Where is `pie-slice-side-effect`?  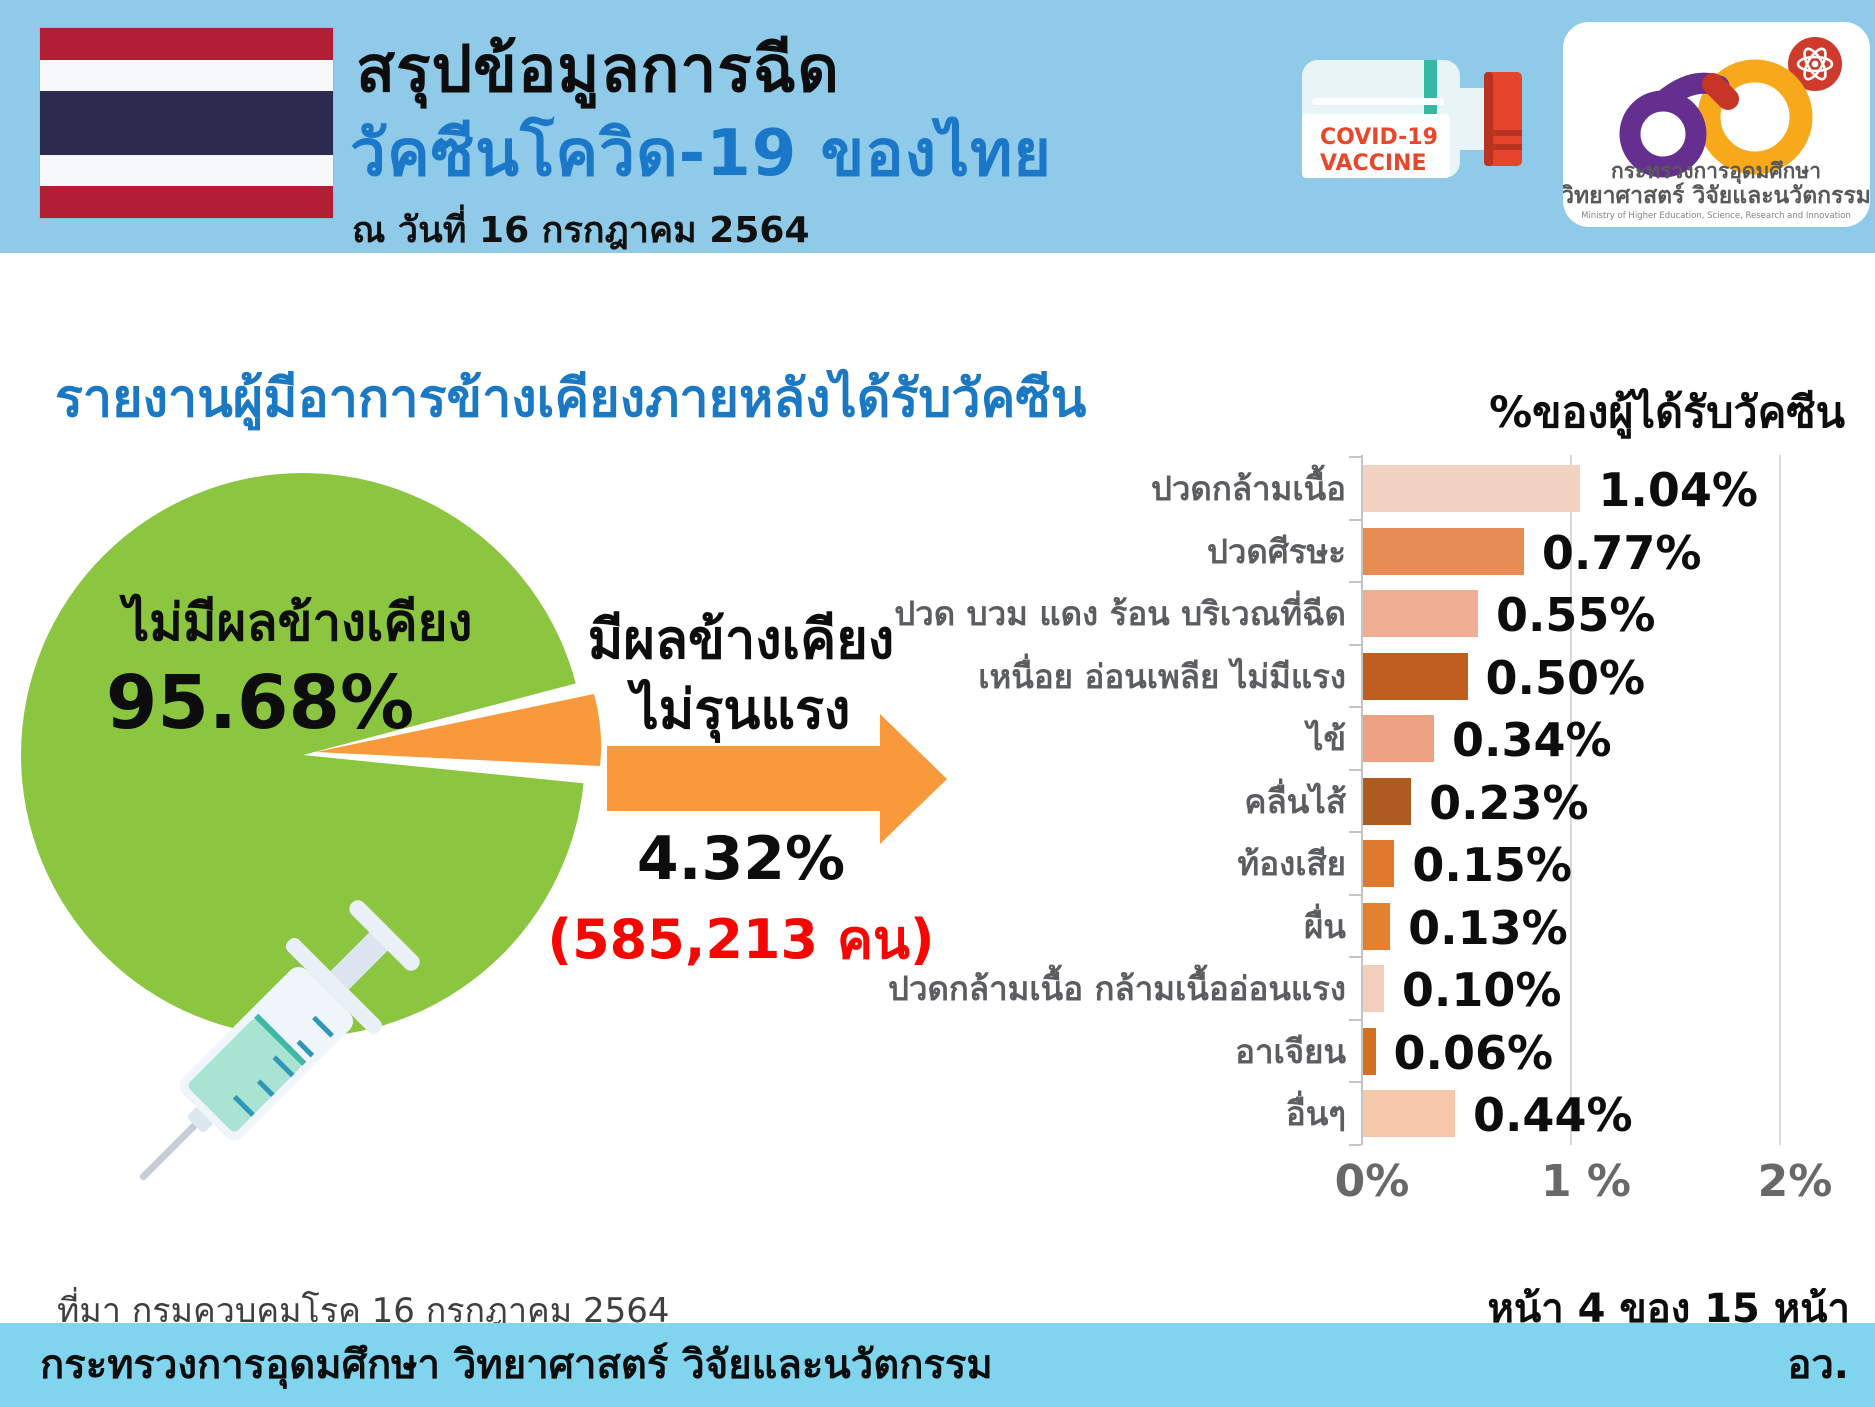
pie-slice-side-effect is located at coordinates (459, 730).